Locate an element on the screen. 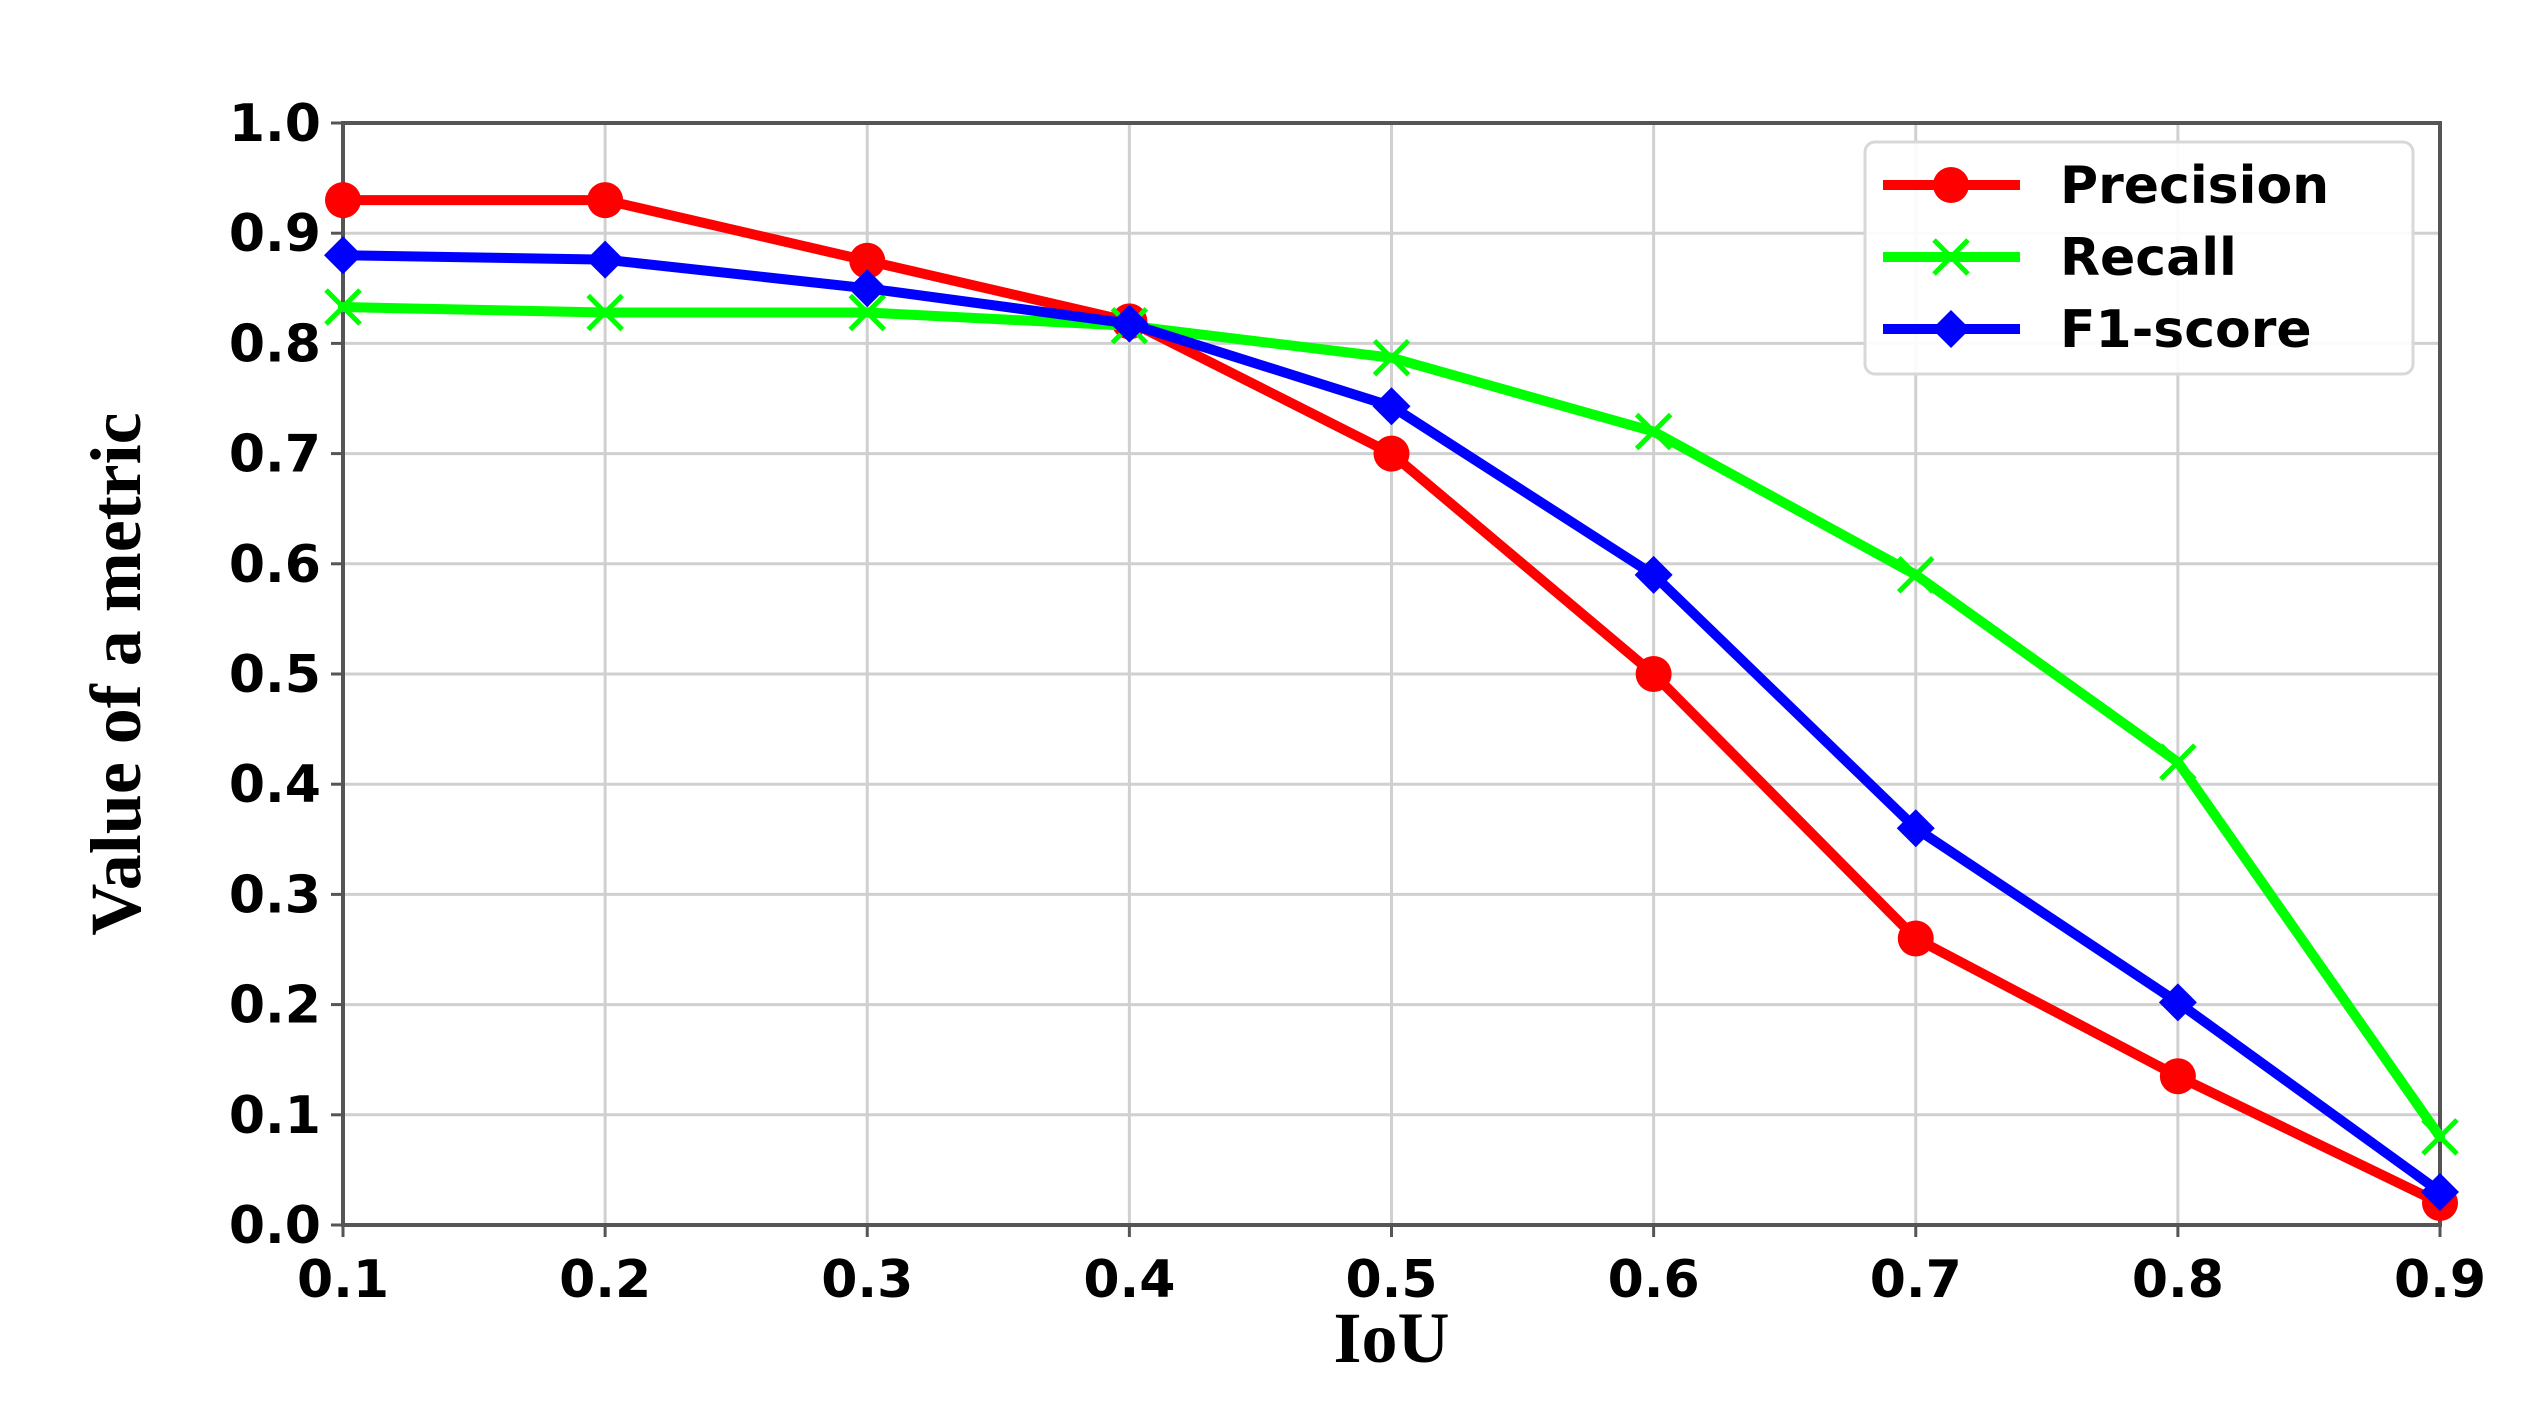 The width and height of the screenshot is (2538, 1428). x-tick-label: 0.6 is located at coordinates (1654, 1280).